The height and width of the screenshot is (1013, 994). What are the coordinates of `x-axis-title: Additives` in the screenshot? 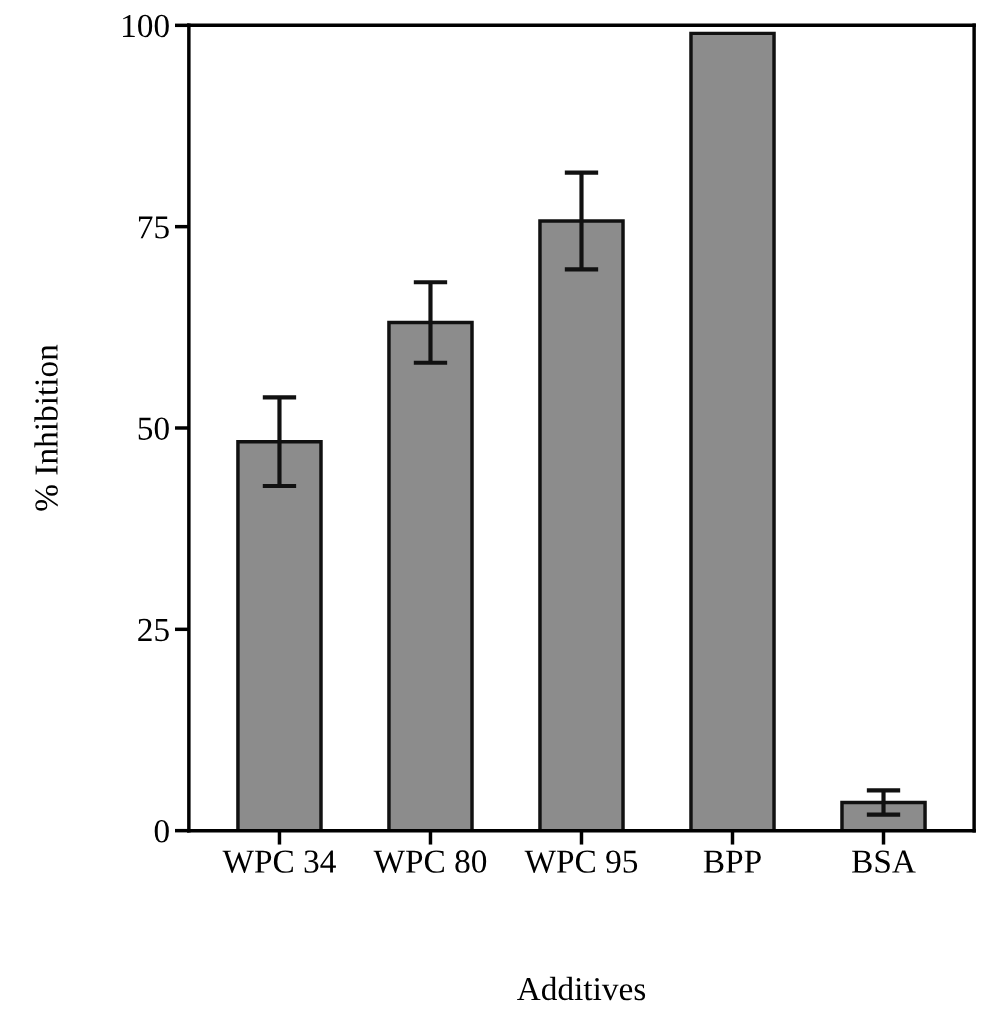 It's located at (581, 988).